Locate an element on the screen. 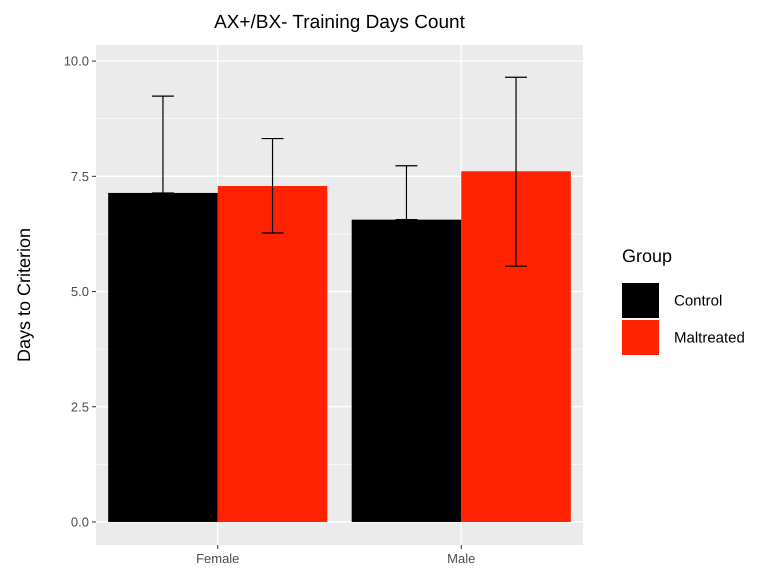  x-tick-label: Female is located at coordinates (218, 558).